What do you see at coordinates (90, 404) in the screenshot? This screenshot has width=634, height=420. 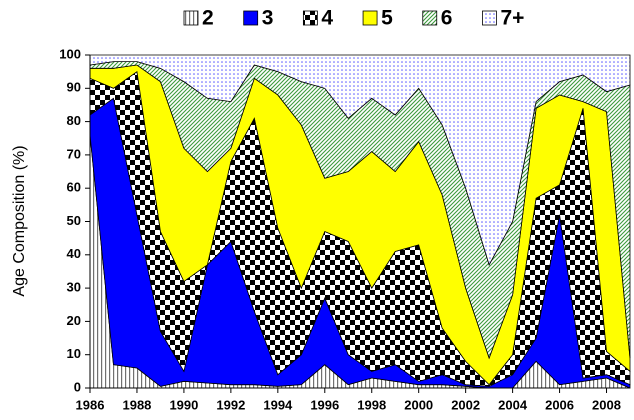 I see `x-tick-label: 1986` at bounding box center [90, 404].